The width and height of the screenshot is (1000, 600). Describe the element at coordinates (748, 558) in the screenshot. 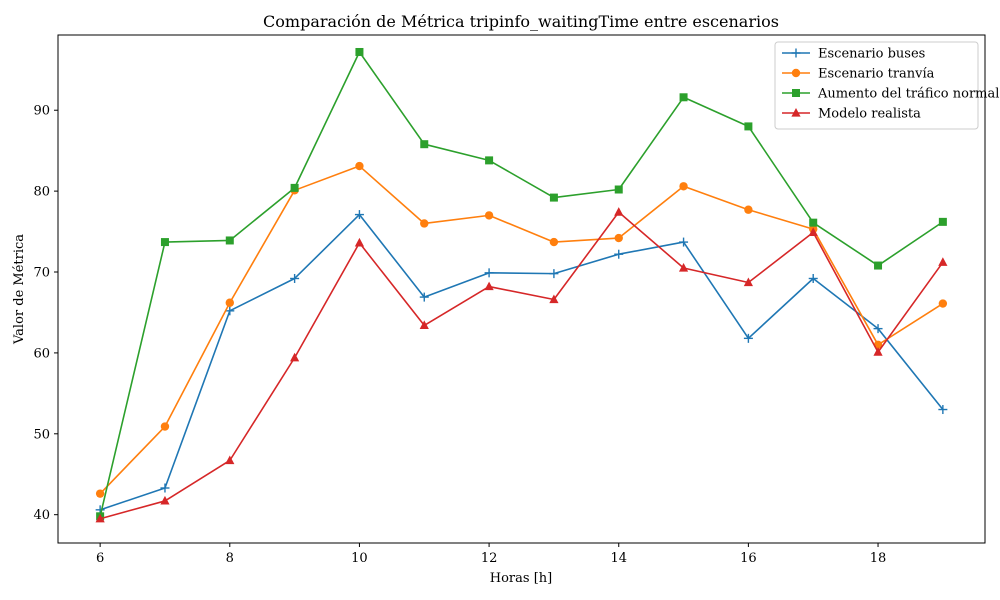

I see `x-tick-label: 16` at that location.